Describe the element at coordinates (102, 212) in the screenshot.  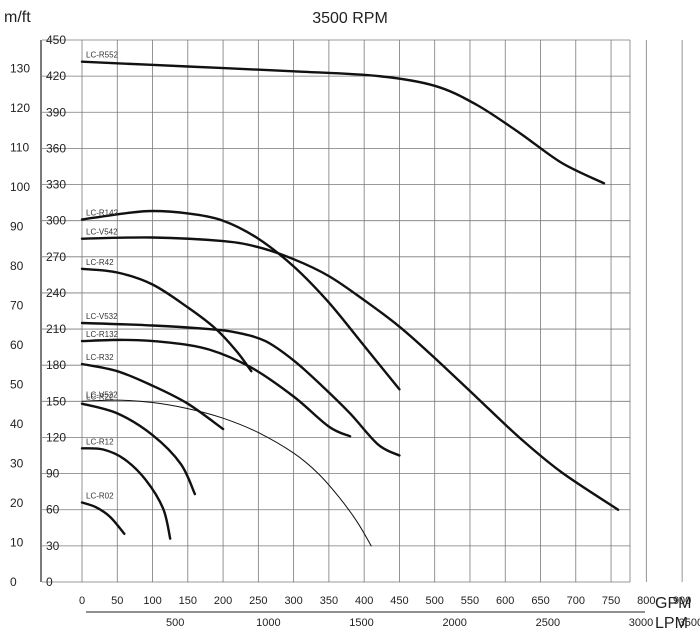
I see `series-label-lc-r142: LC-R142` at that location.